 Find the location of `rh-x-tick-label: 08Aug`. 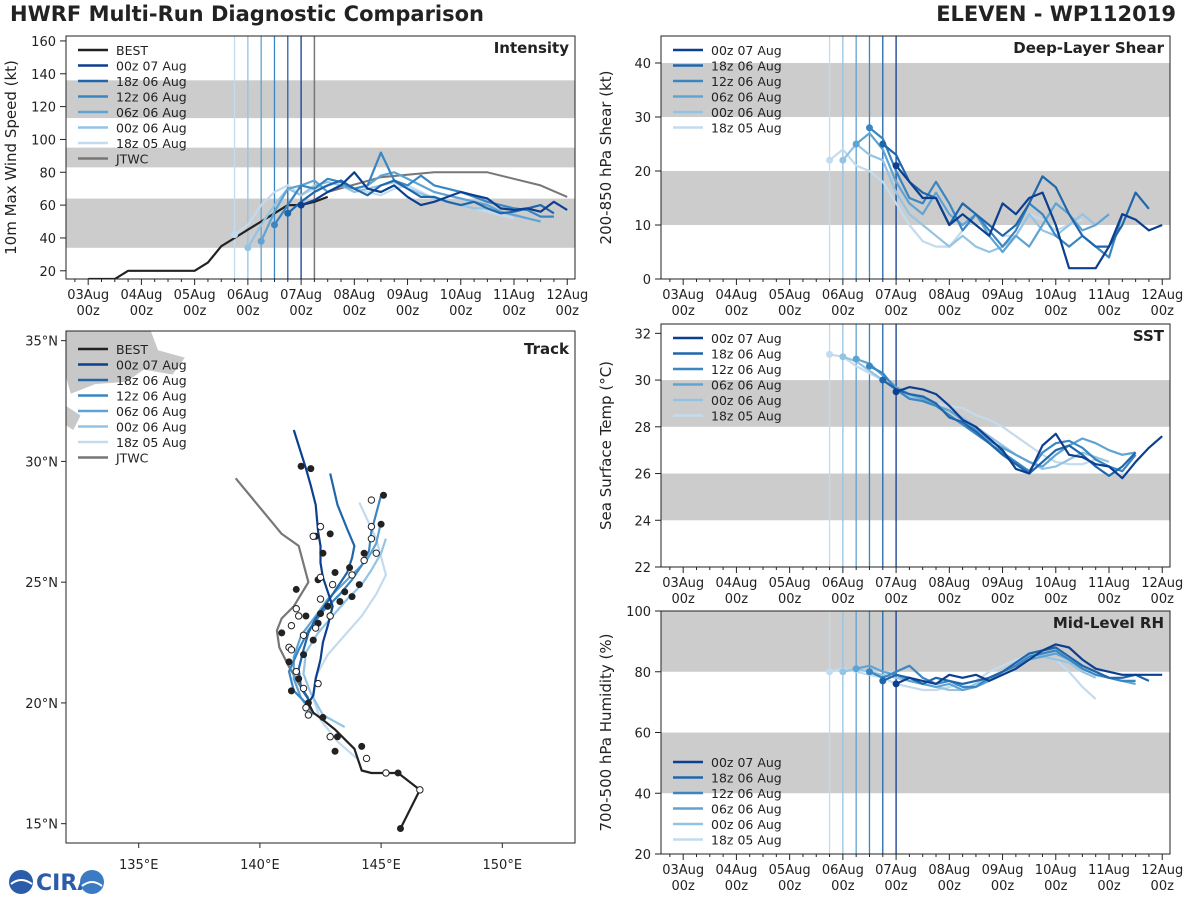

rh-x-tick-label: 08Aug is located at coordinates (949, 870).